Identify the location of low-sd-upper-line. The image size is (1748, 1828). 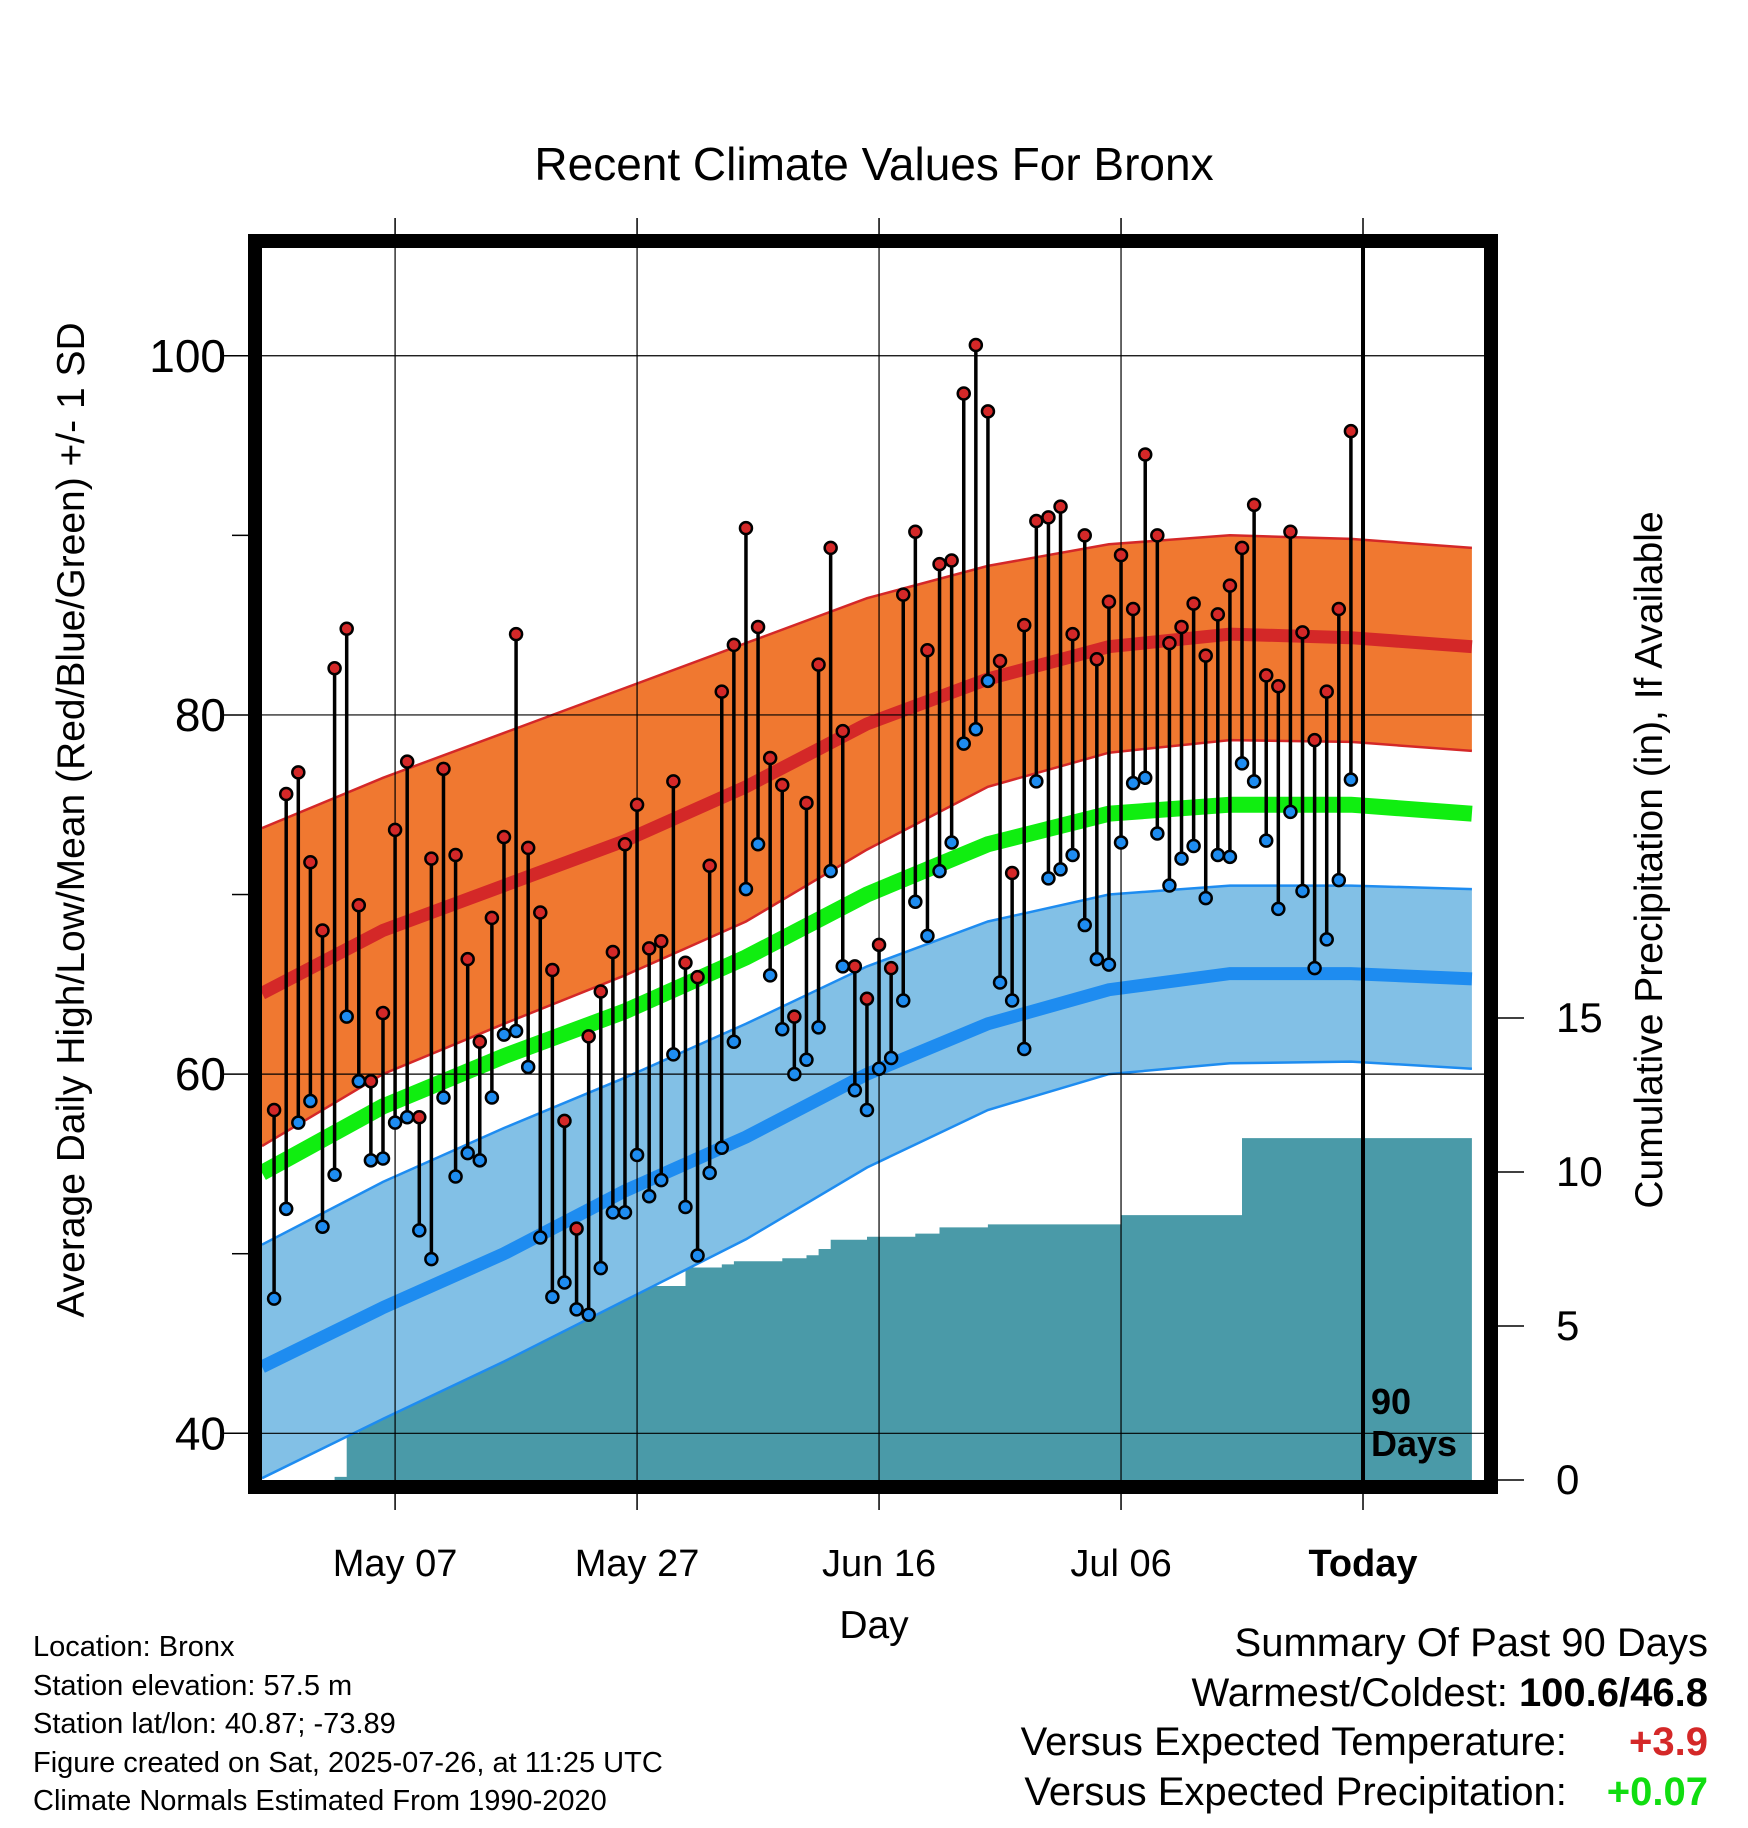
(867, 1065).